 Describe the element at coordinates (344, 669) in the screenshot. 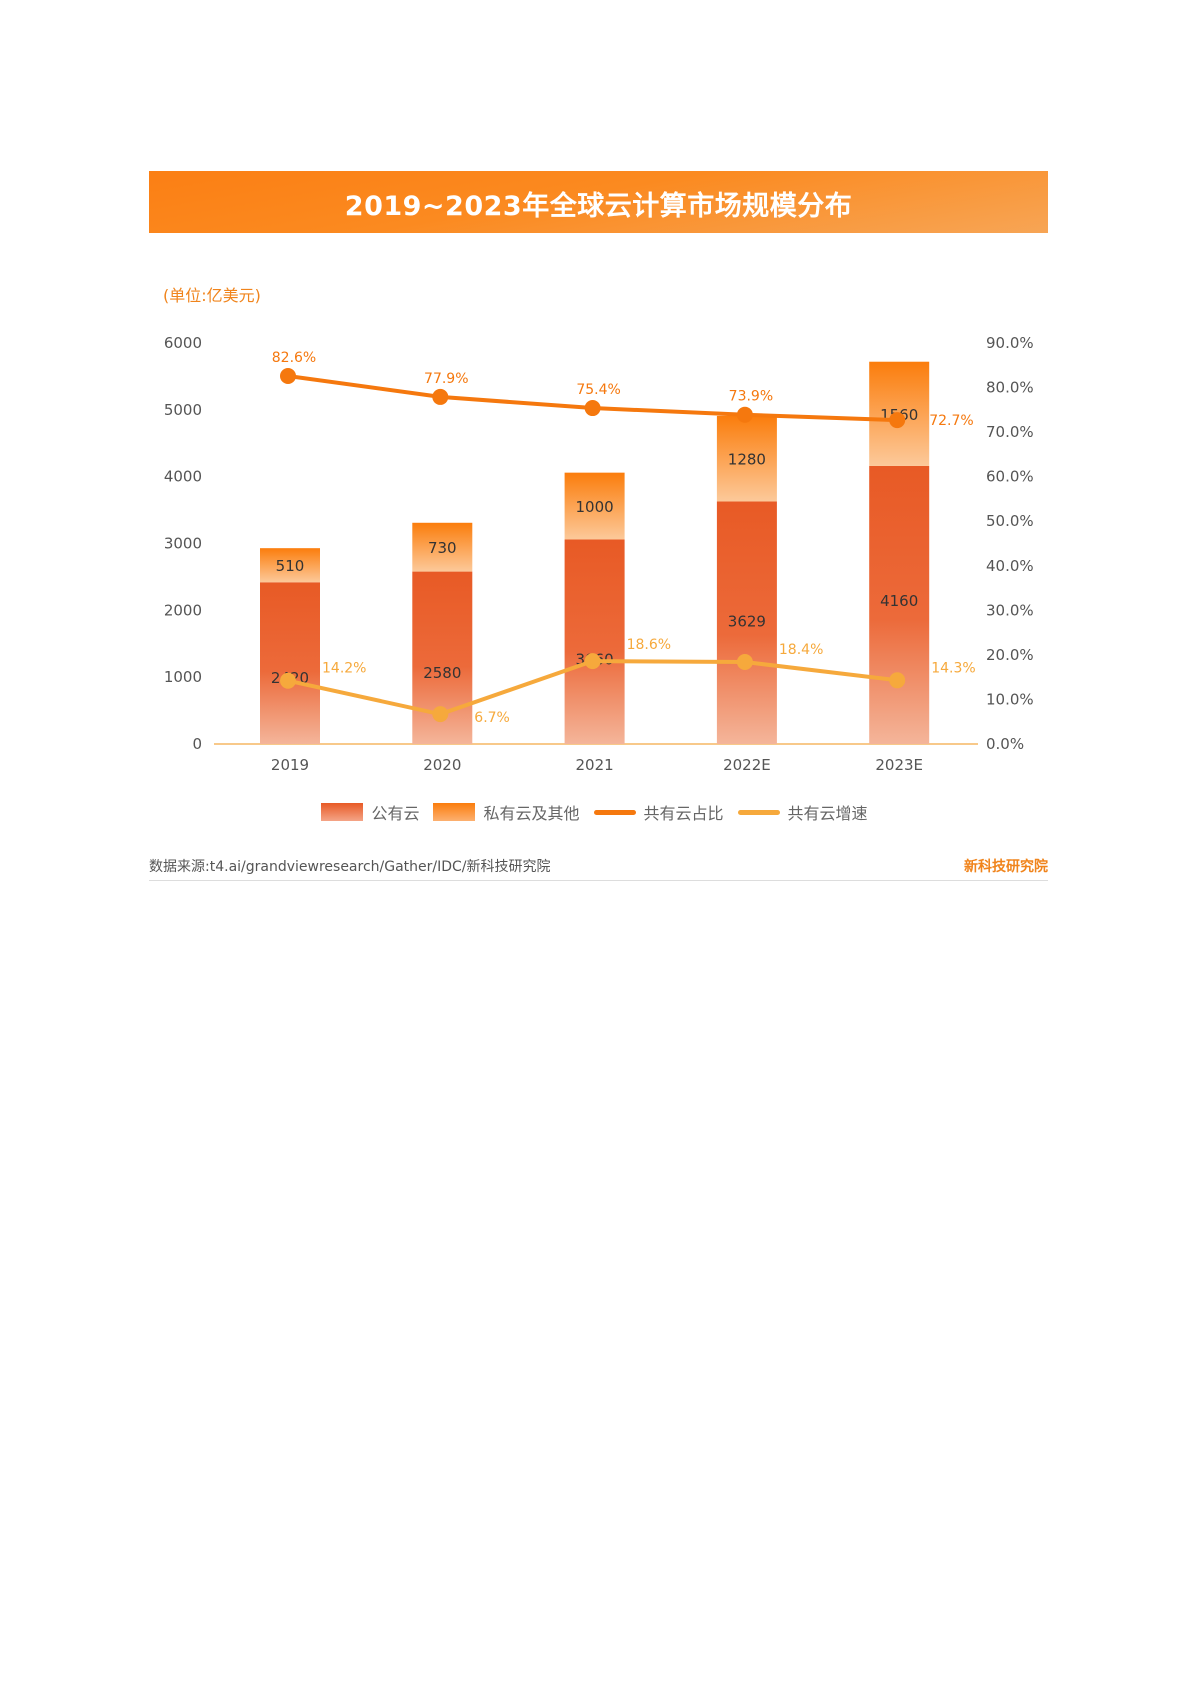

I see `growth-label: 14.2%` at that location.